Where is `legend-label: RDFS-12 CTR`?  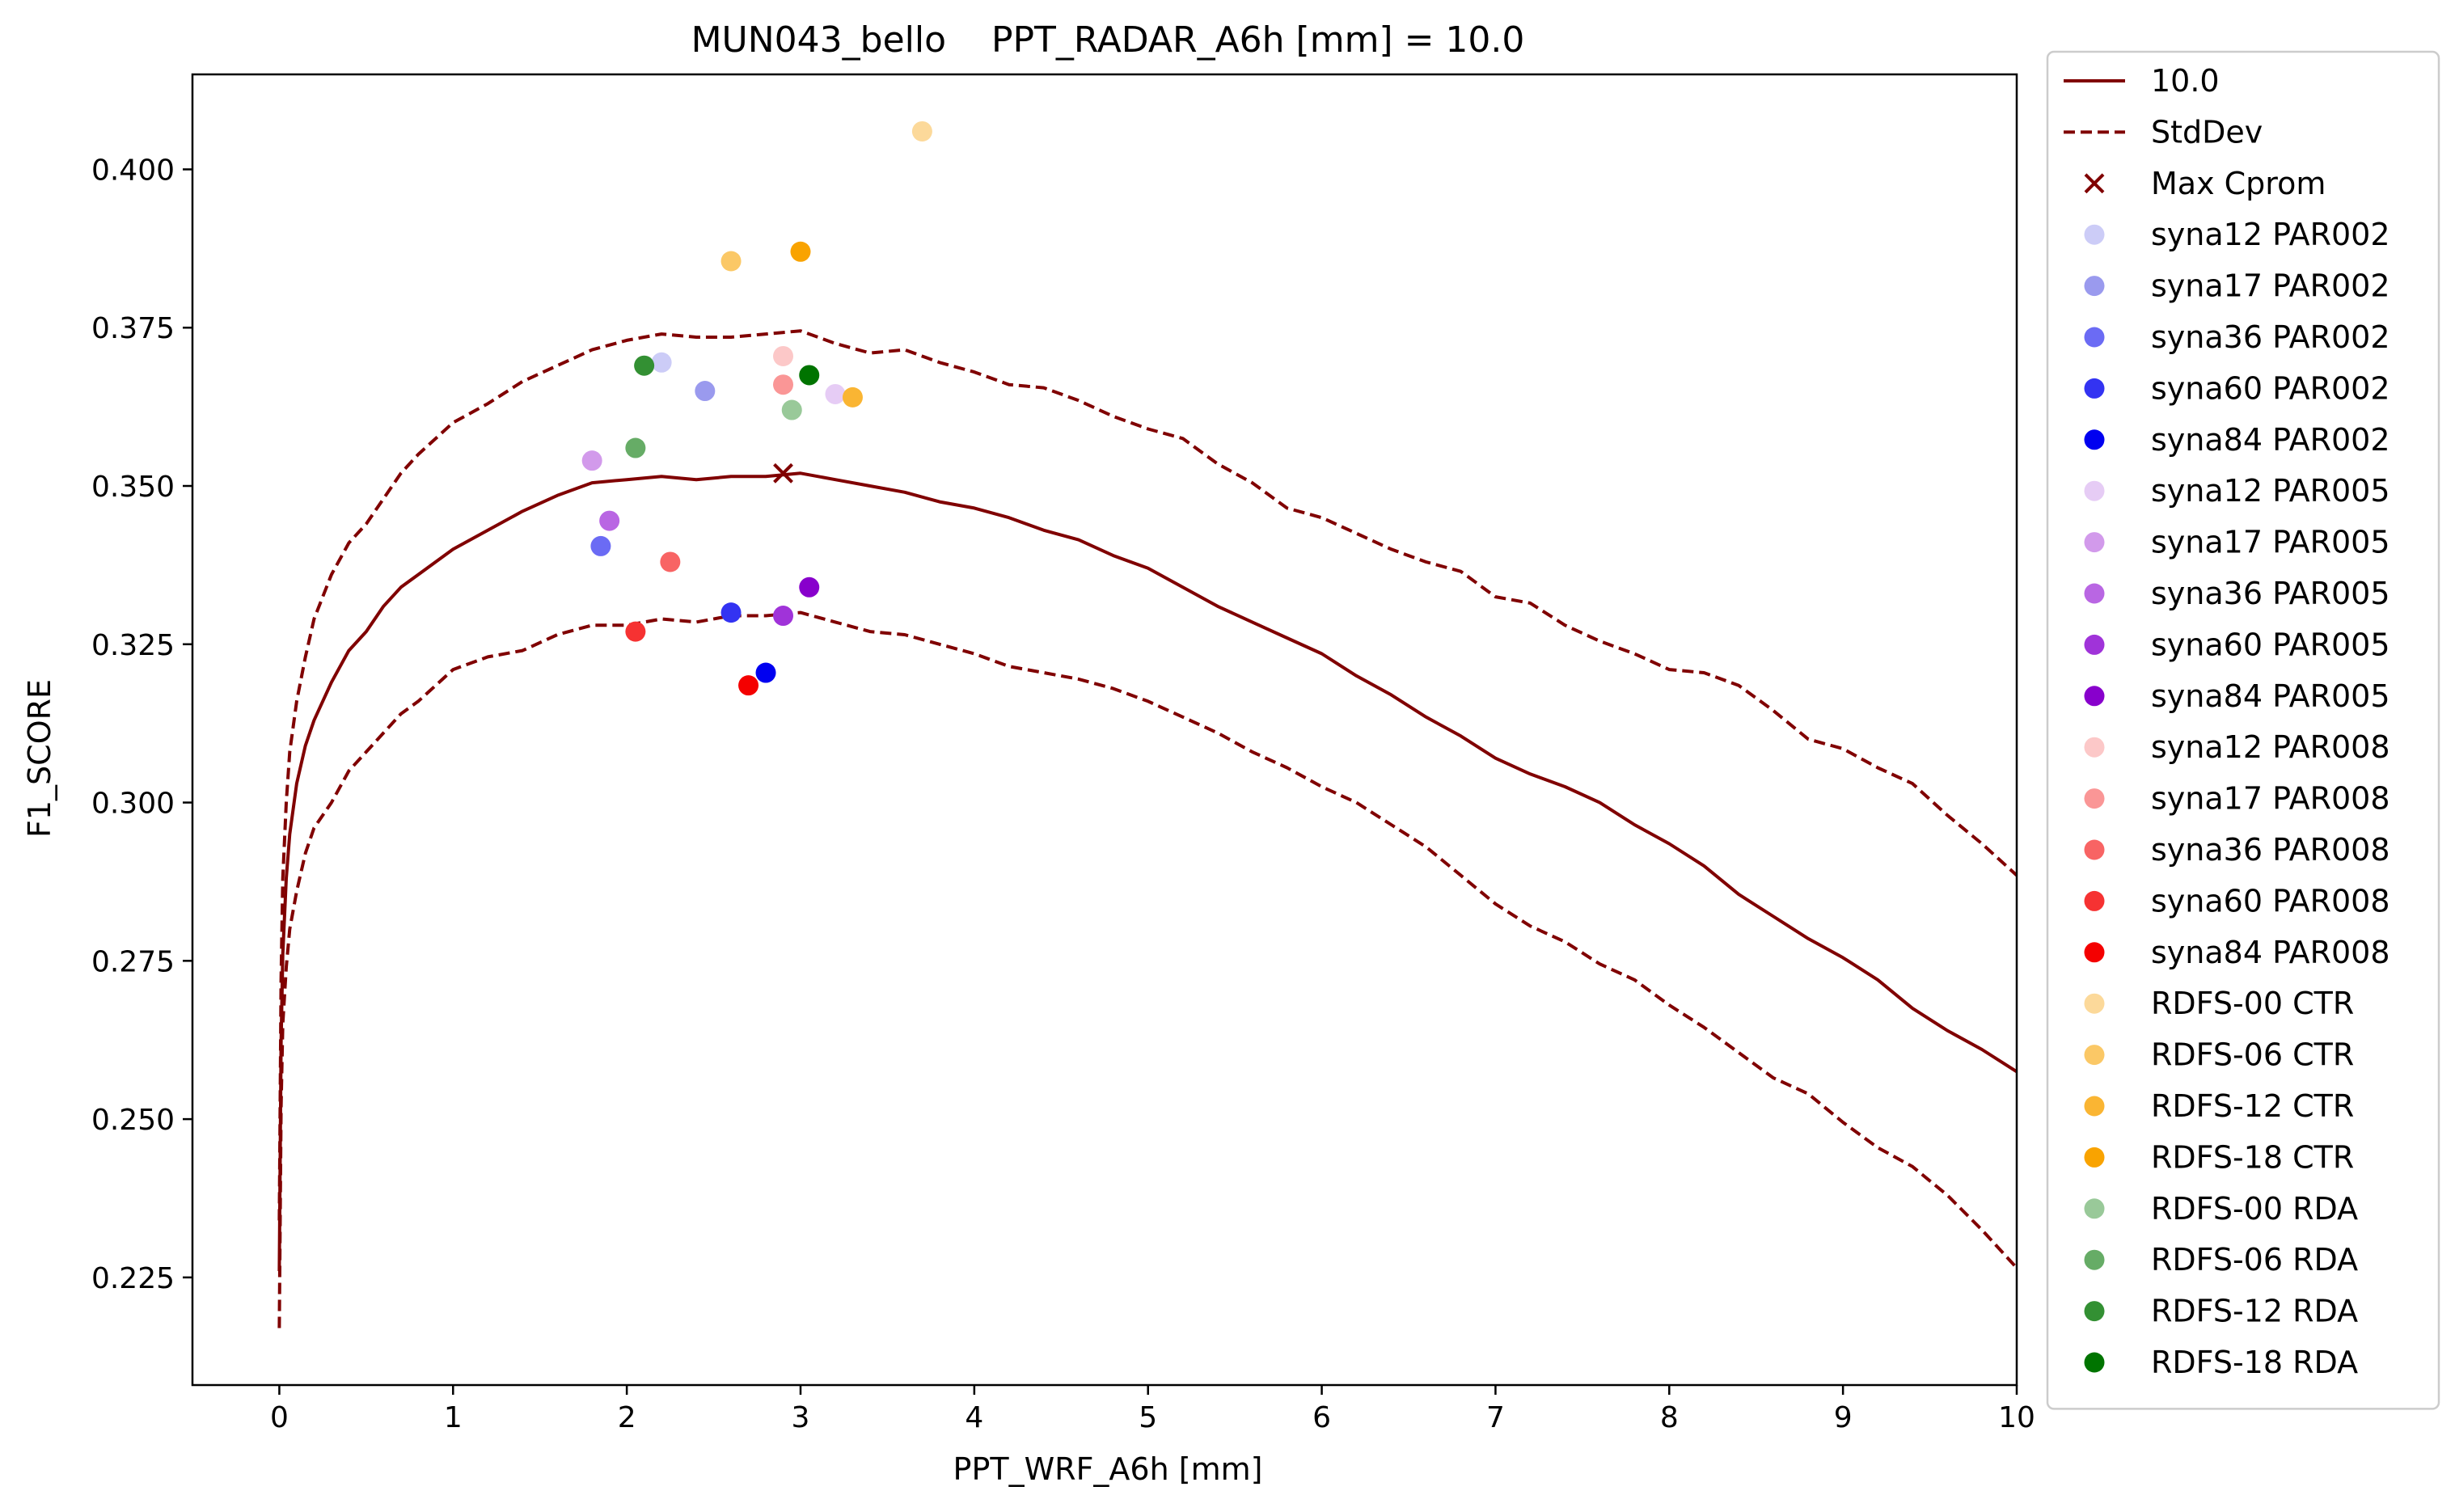 legend-label: RDFS-12 CTR is located at coordinates (2252, 1106).